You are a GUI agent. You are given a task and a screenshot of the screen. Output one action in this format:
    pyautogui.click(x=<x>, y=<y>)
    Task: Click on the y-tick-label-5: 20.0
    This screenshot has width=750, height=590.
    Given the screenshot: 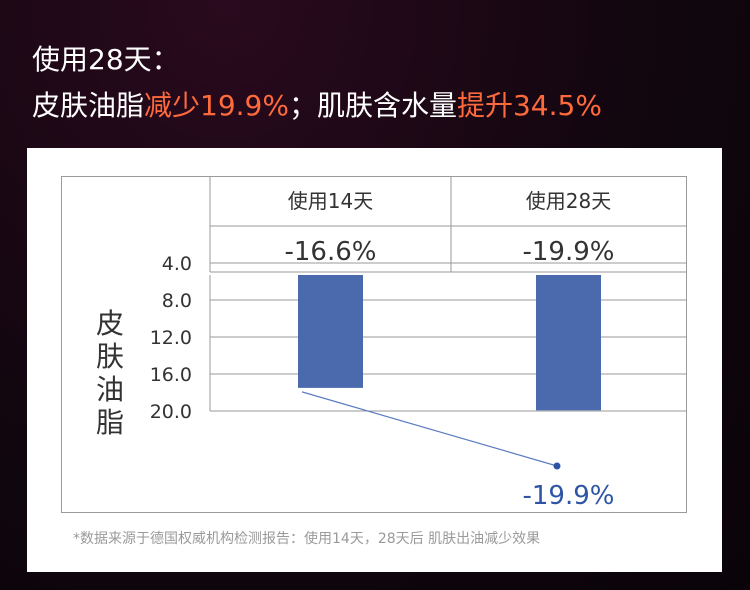 What is the action you would take?
    pyautogui.click(x=171, y=412)
    